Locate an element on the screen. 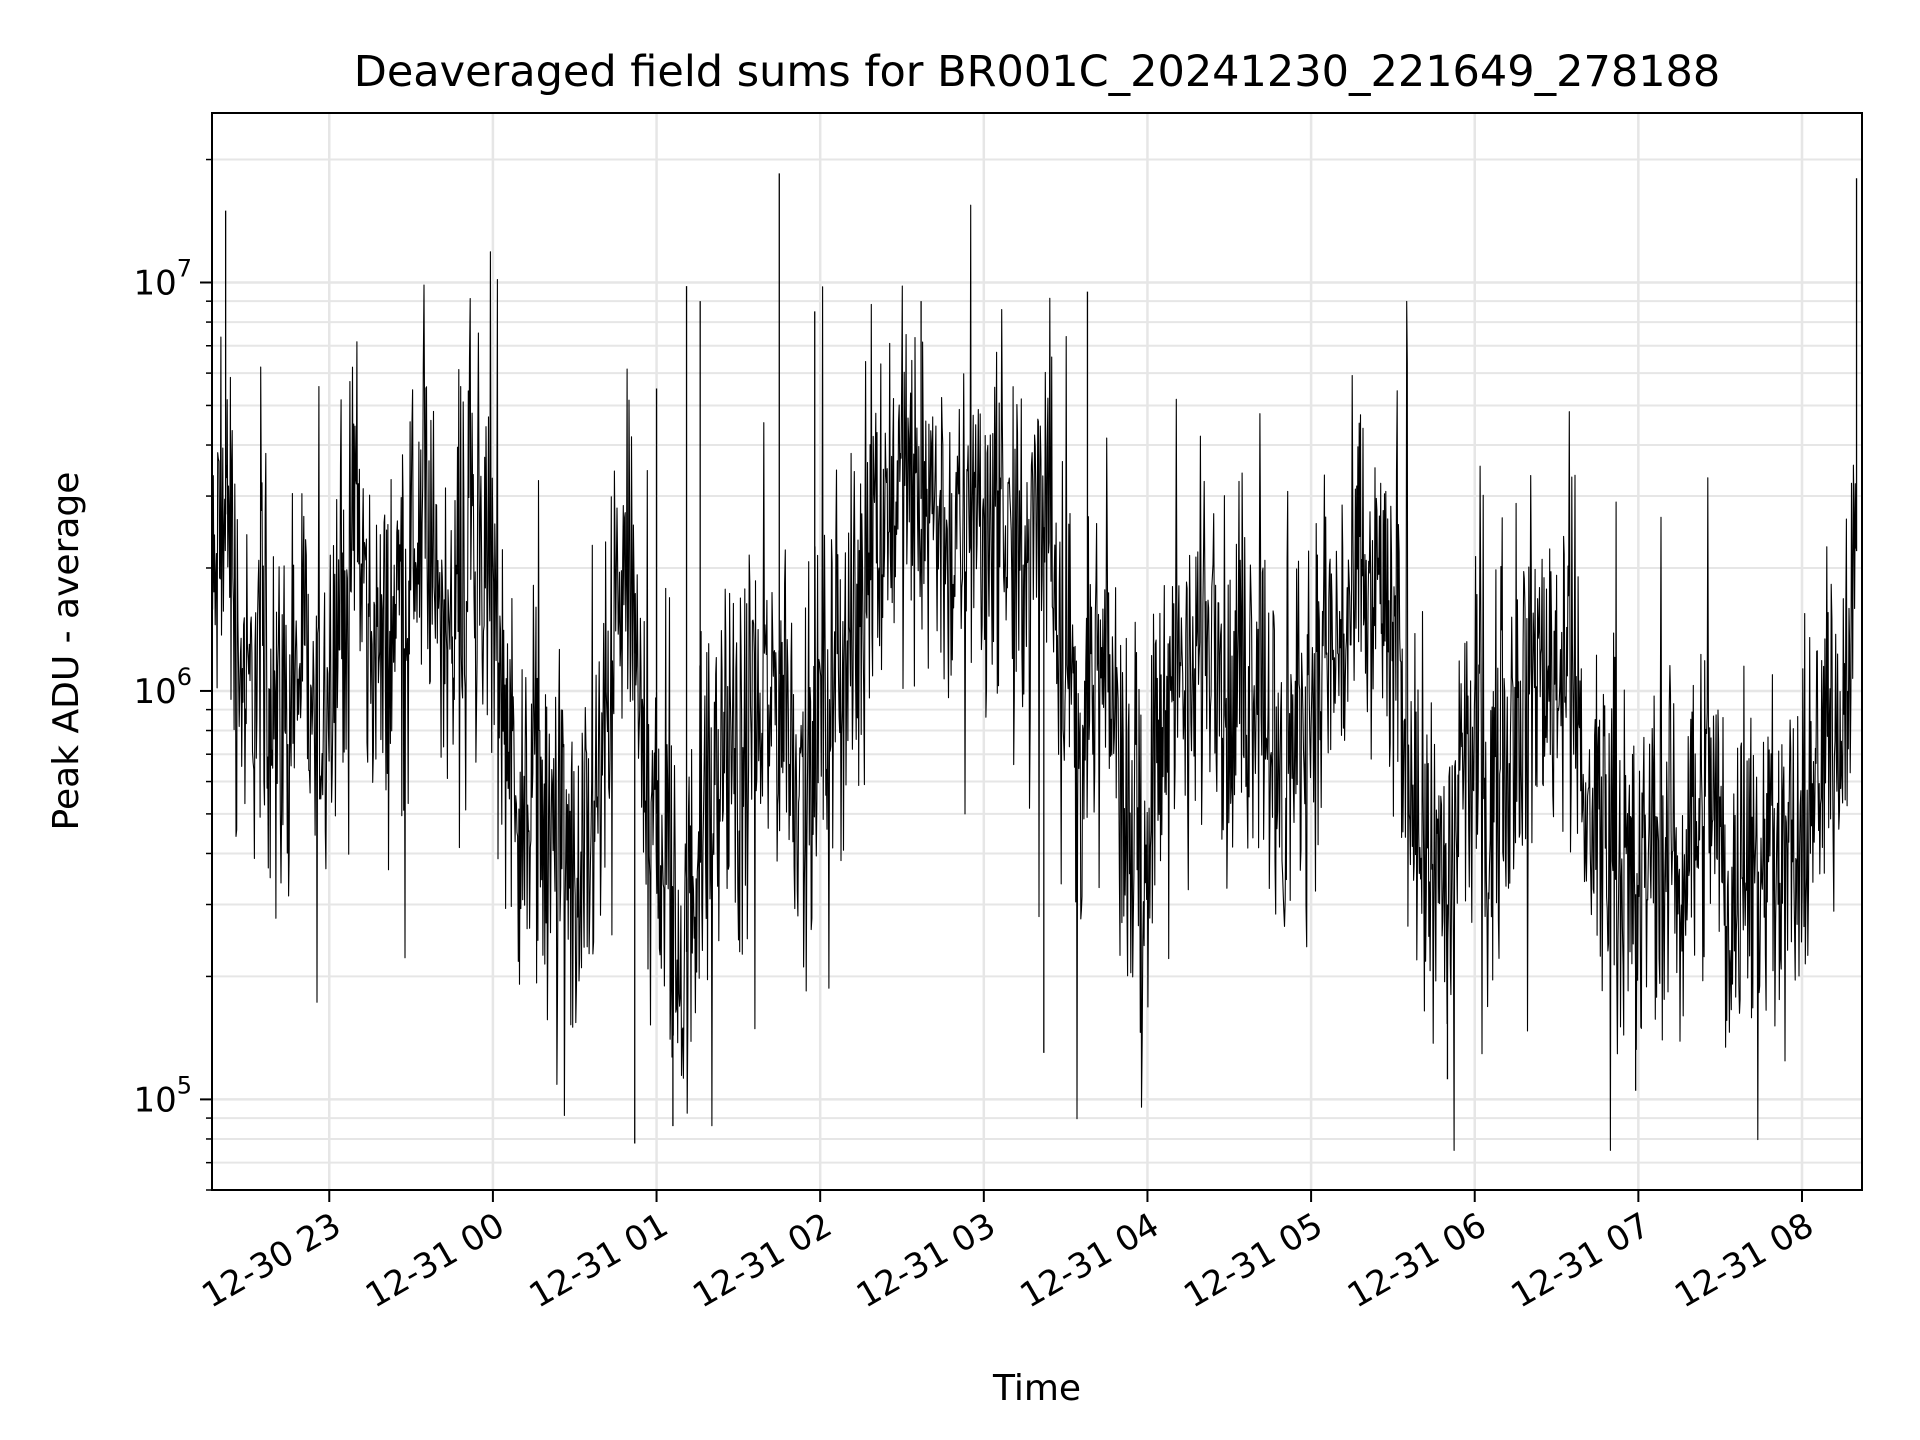 The image size is (1920, 1440). y-tick-label: 10⁵ is located at coordinates (162, 1095).